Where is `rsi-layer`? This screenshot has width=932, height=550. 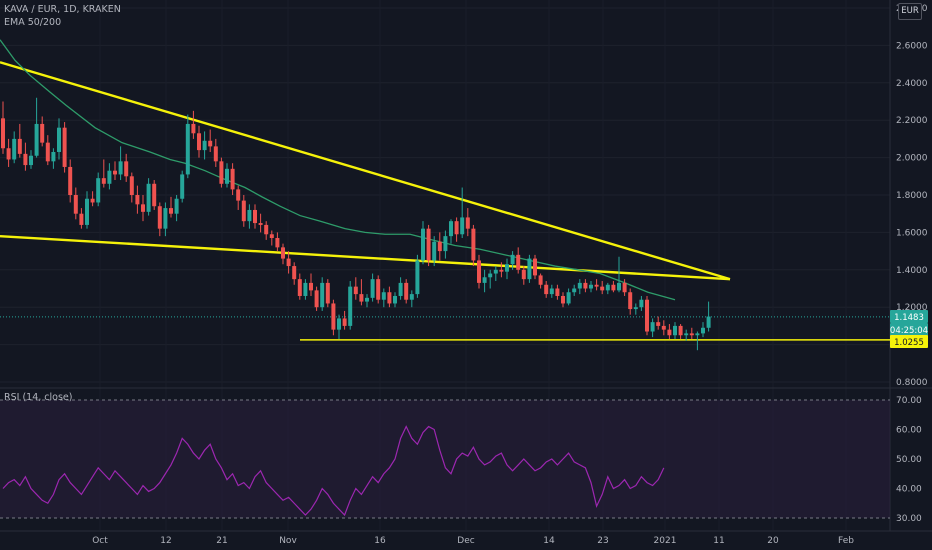
rsi-layer is located at coordinates (333, 471).